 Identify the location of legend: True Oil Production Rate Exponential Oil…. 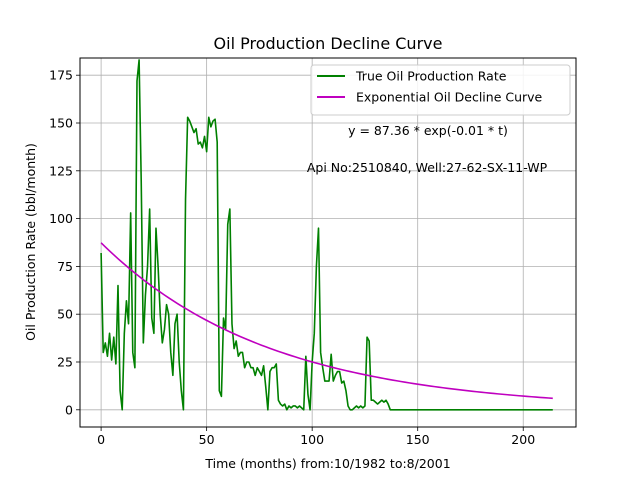
(440, 90).